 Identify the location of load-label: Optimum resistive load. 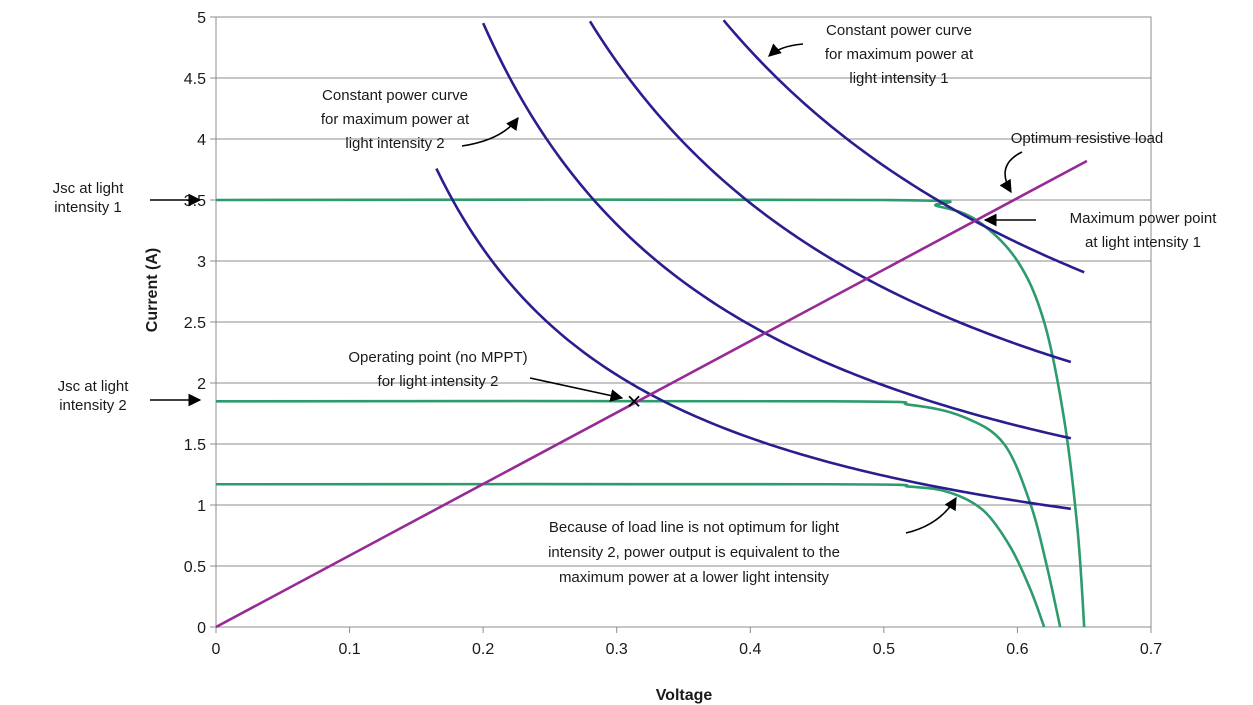
(1087, 138).